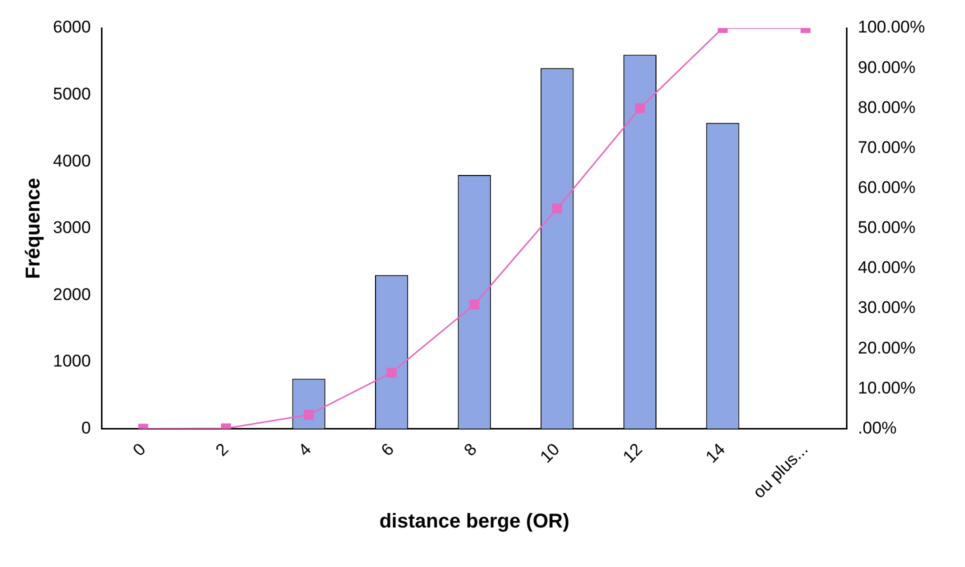 This screenshot has width=965, height=567. What do you see at coordinates (887, 348) in the screenshot?
I see `y2-tick-label: 20.00%` at bounding box center [887, 348].